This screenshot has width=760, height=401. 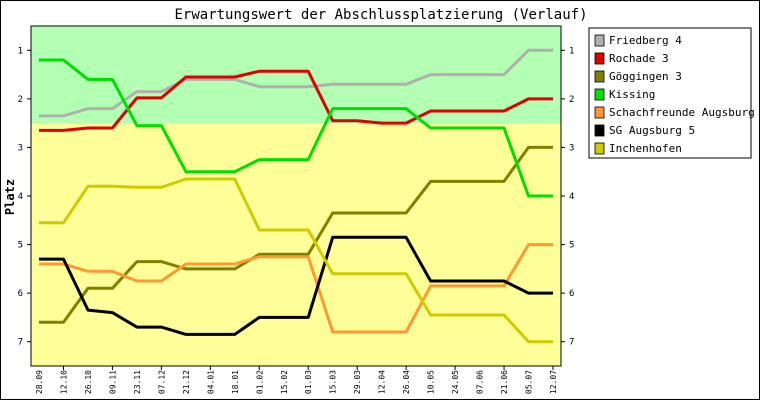 I want to click on x-tick-label: 29.03, so click(x=357, y=382).